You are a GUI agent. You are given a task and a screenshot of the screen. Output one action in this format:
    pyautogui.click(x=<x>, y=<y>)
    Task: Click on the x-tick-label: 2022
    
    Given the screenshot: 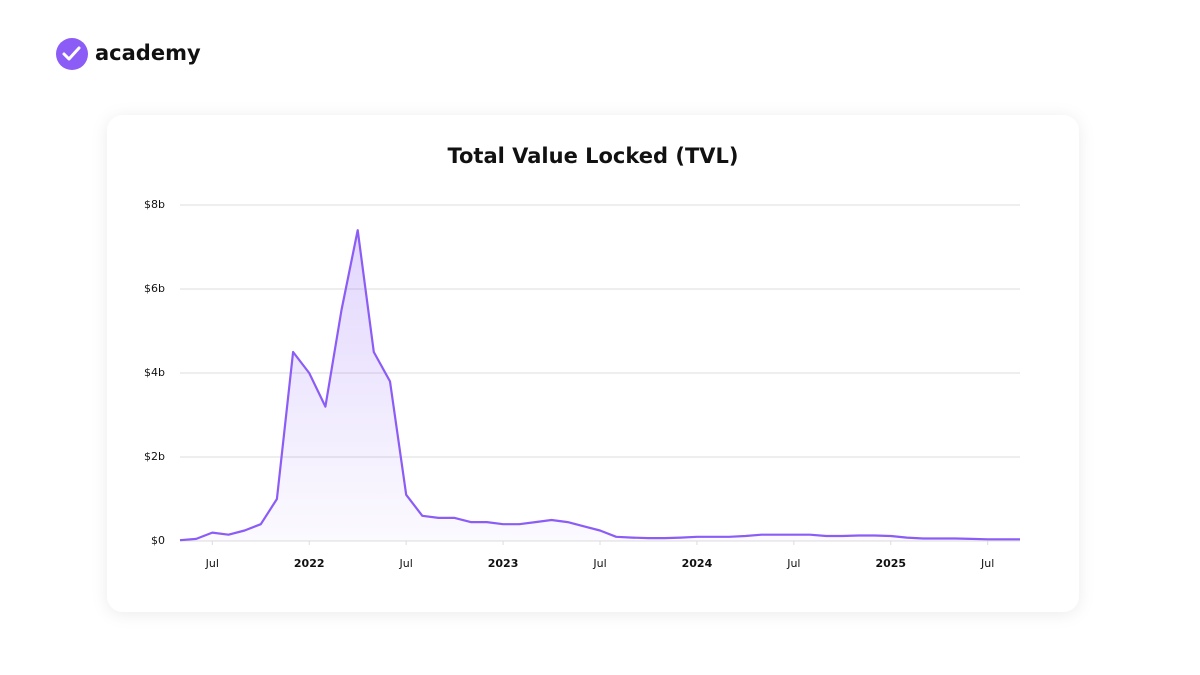 What is the action you would take?
    pyautogui.click(x=309, y=563)
    